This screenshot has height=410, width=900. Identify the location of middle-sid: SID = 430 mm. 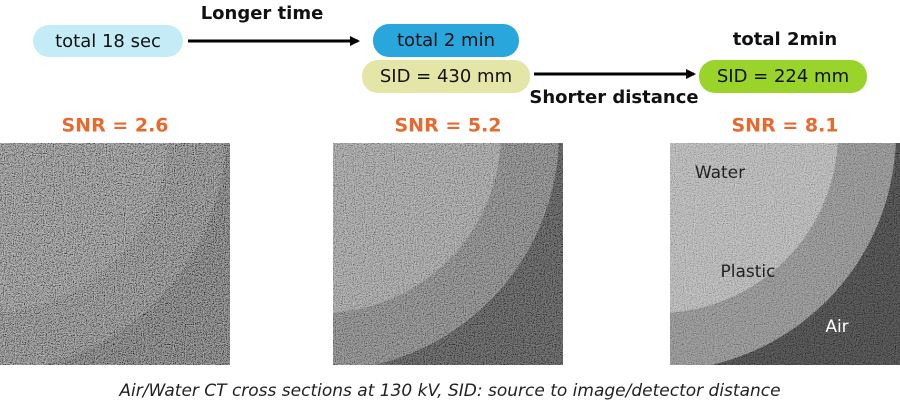
(446, 76).